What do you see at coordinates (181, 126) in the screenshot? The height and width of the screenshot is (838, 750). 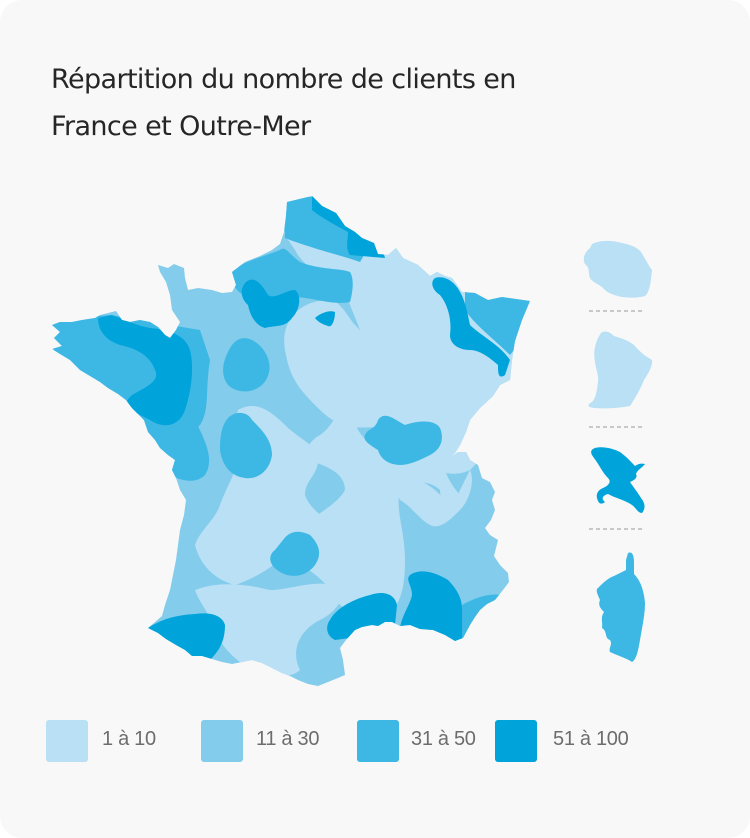 I see `chart-title-line-2: France et Outre-Mer` at bounding box center [181, 126].